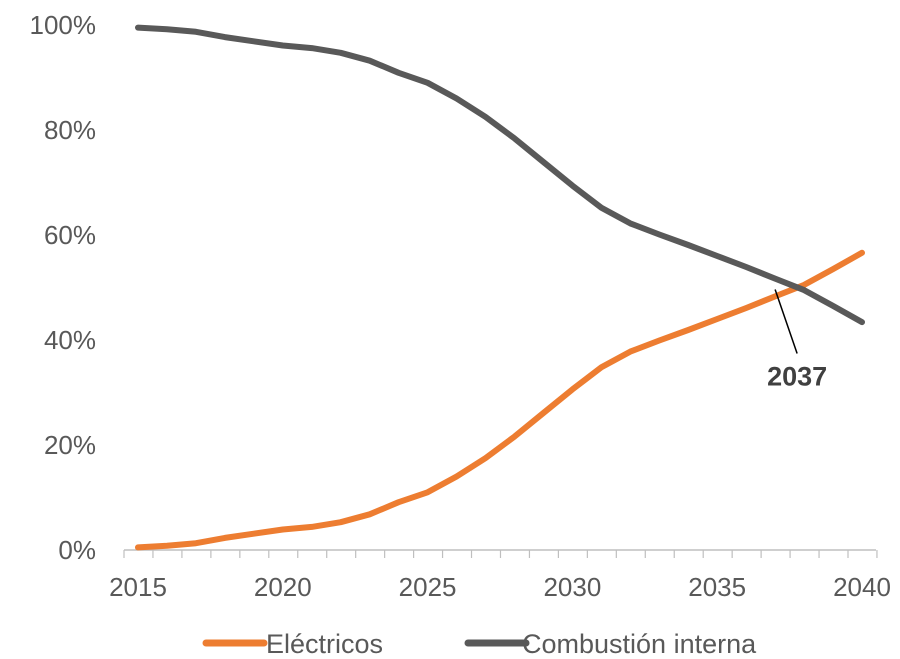 The height and width of the screenshot is (659, 900). I want to click on y-tick-label: 20%, so click(70, 445).